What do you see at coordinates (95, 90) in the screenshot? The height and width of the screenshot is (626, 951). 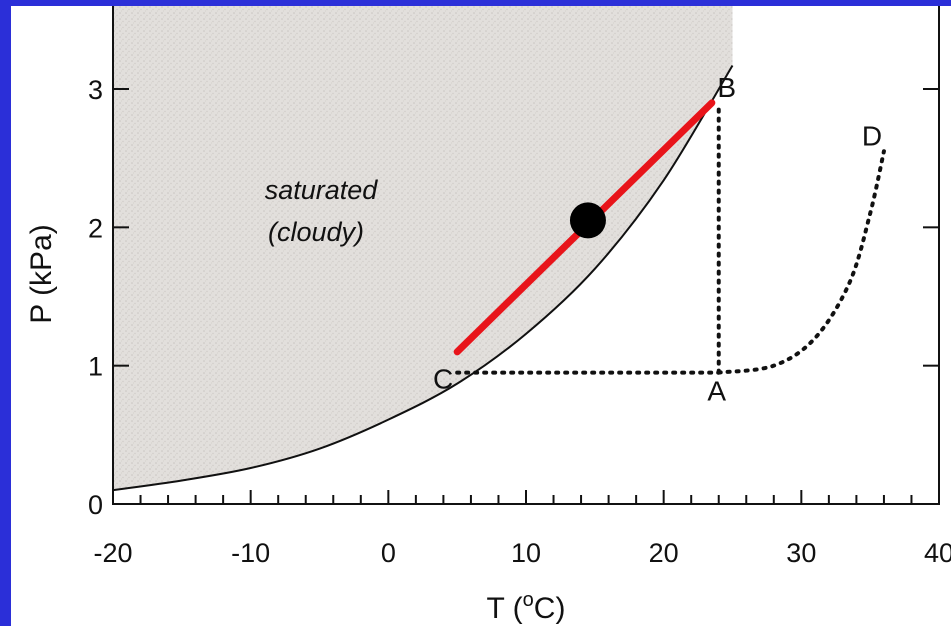 I see `y-tick-label: 3` at bounding box center [95, 90].